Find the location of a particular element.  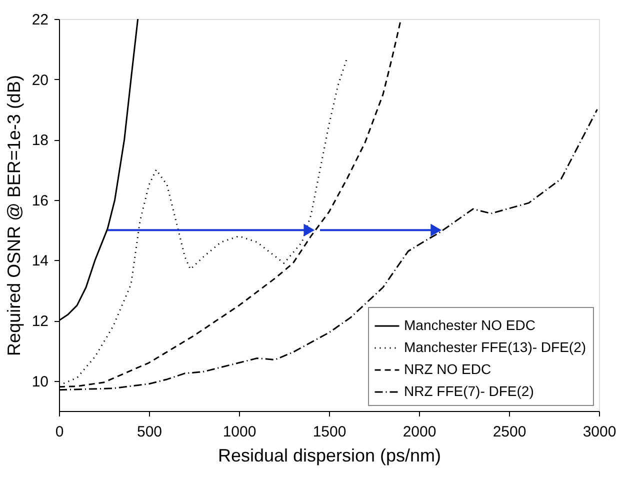

x-tick-label: 500 is located at coordinates (149, 432).